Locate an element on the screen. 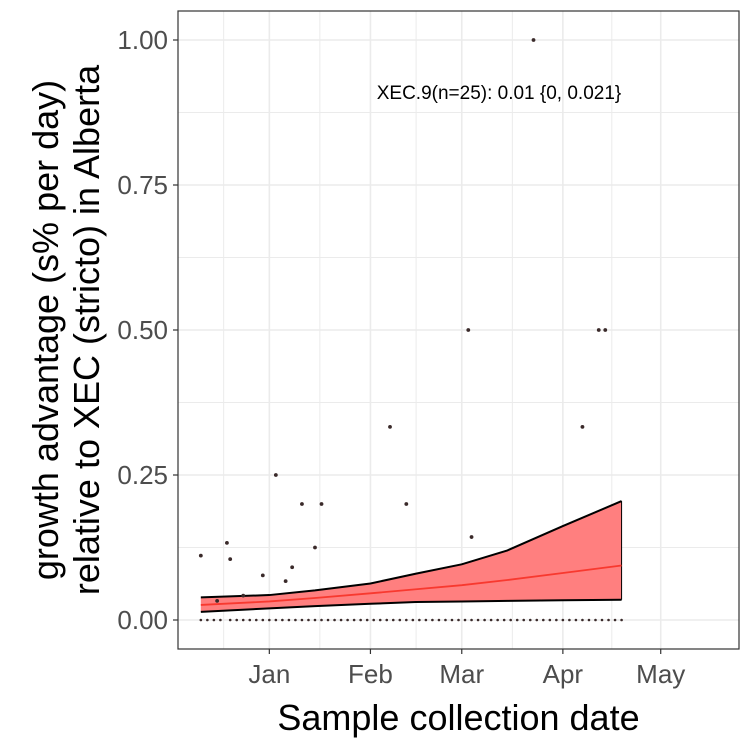  y-tick-label: 1.00 is located at coordinates (142, 40).